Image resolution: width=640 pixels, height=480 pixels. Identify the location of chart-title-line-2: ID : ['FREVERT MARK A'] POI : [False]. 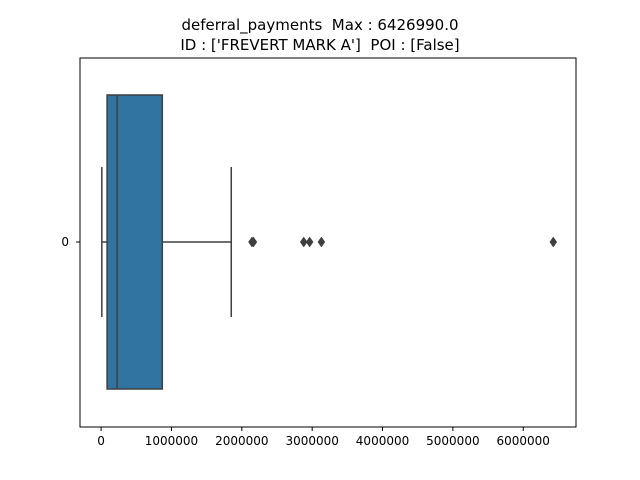
(320, 45).